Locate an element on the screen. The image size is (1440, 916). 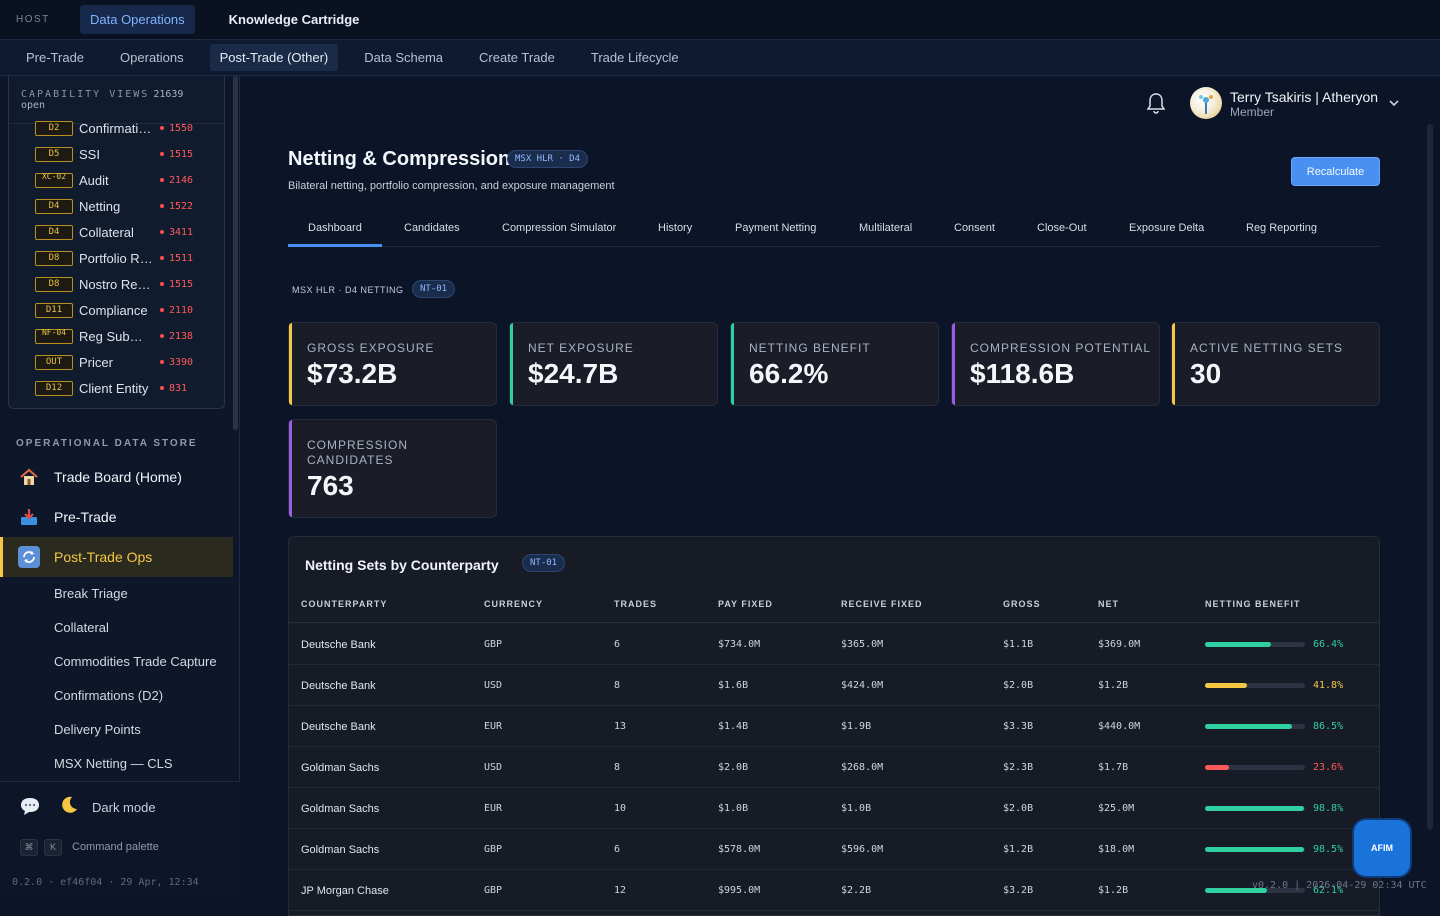
section-badge: NT-01 is located at coordinates (434, 289).